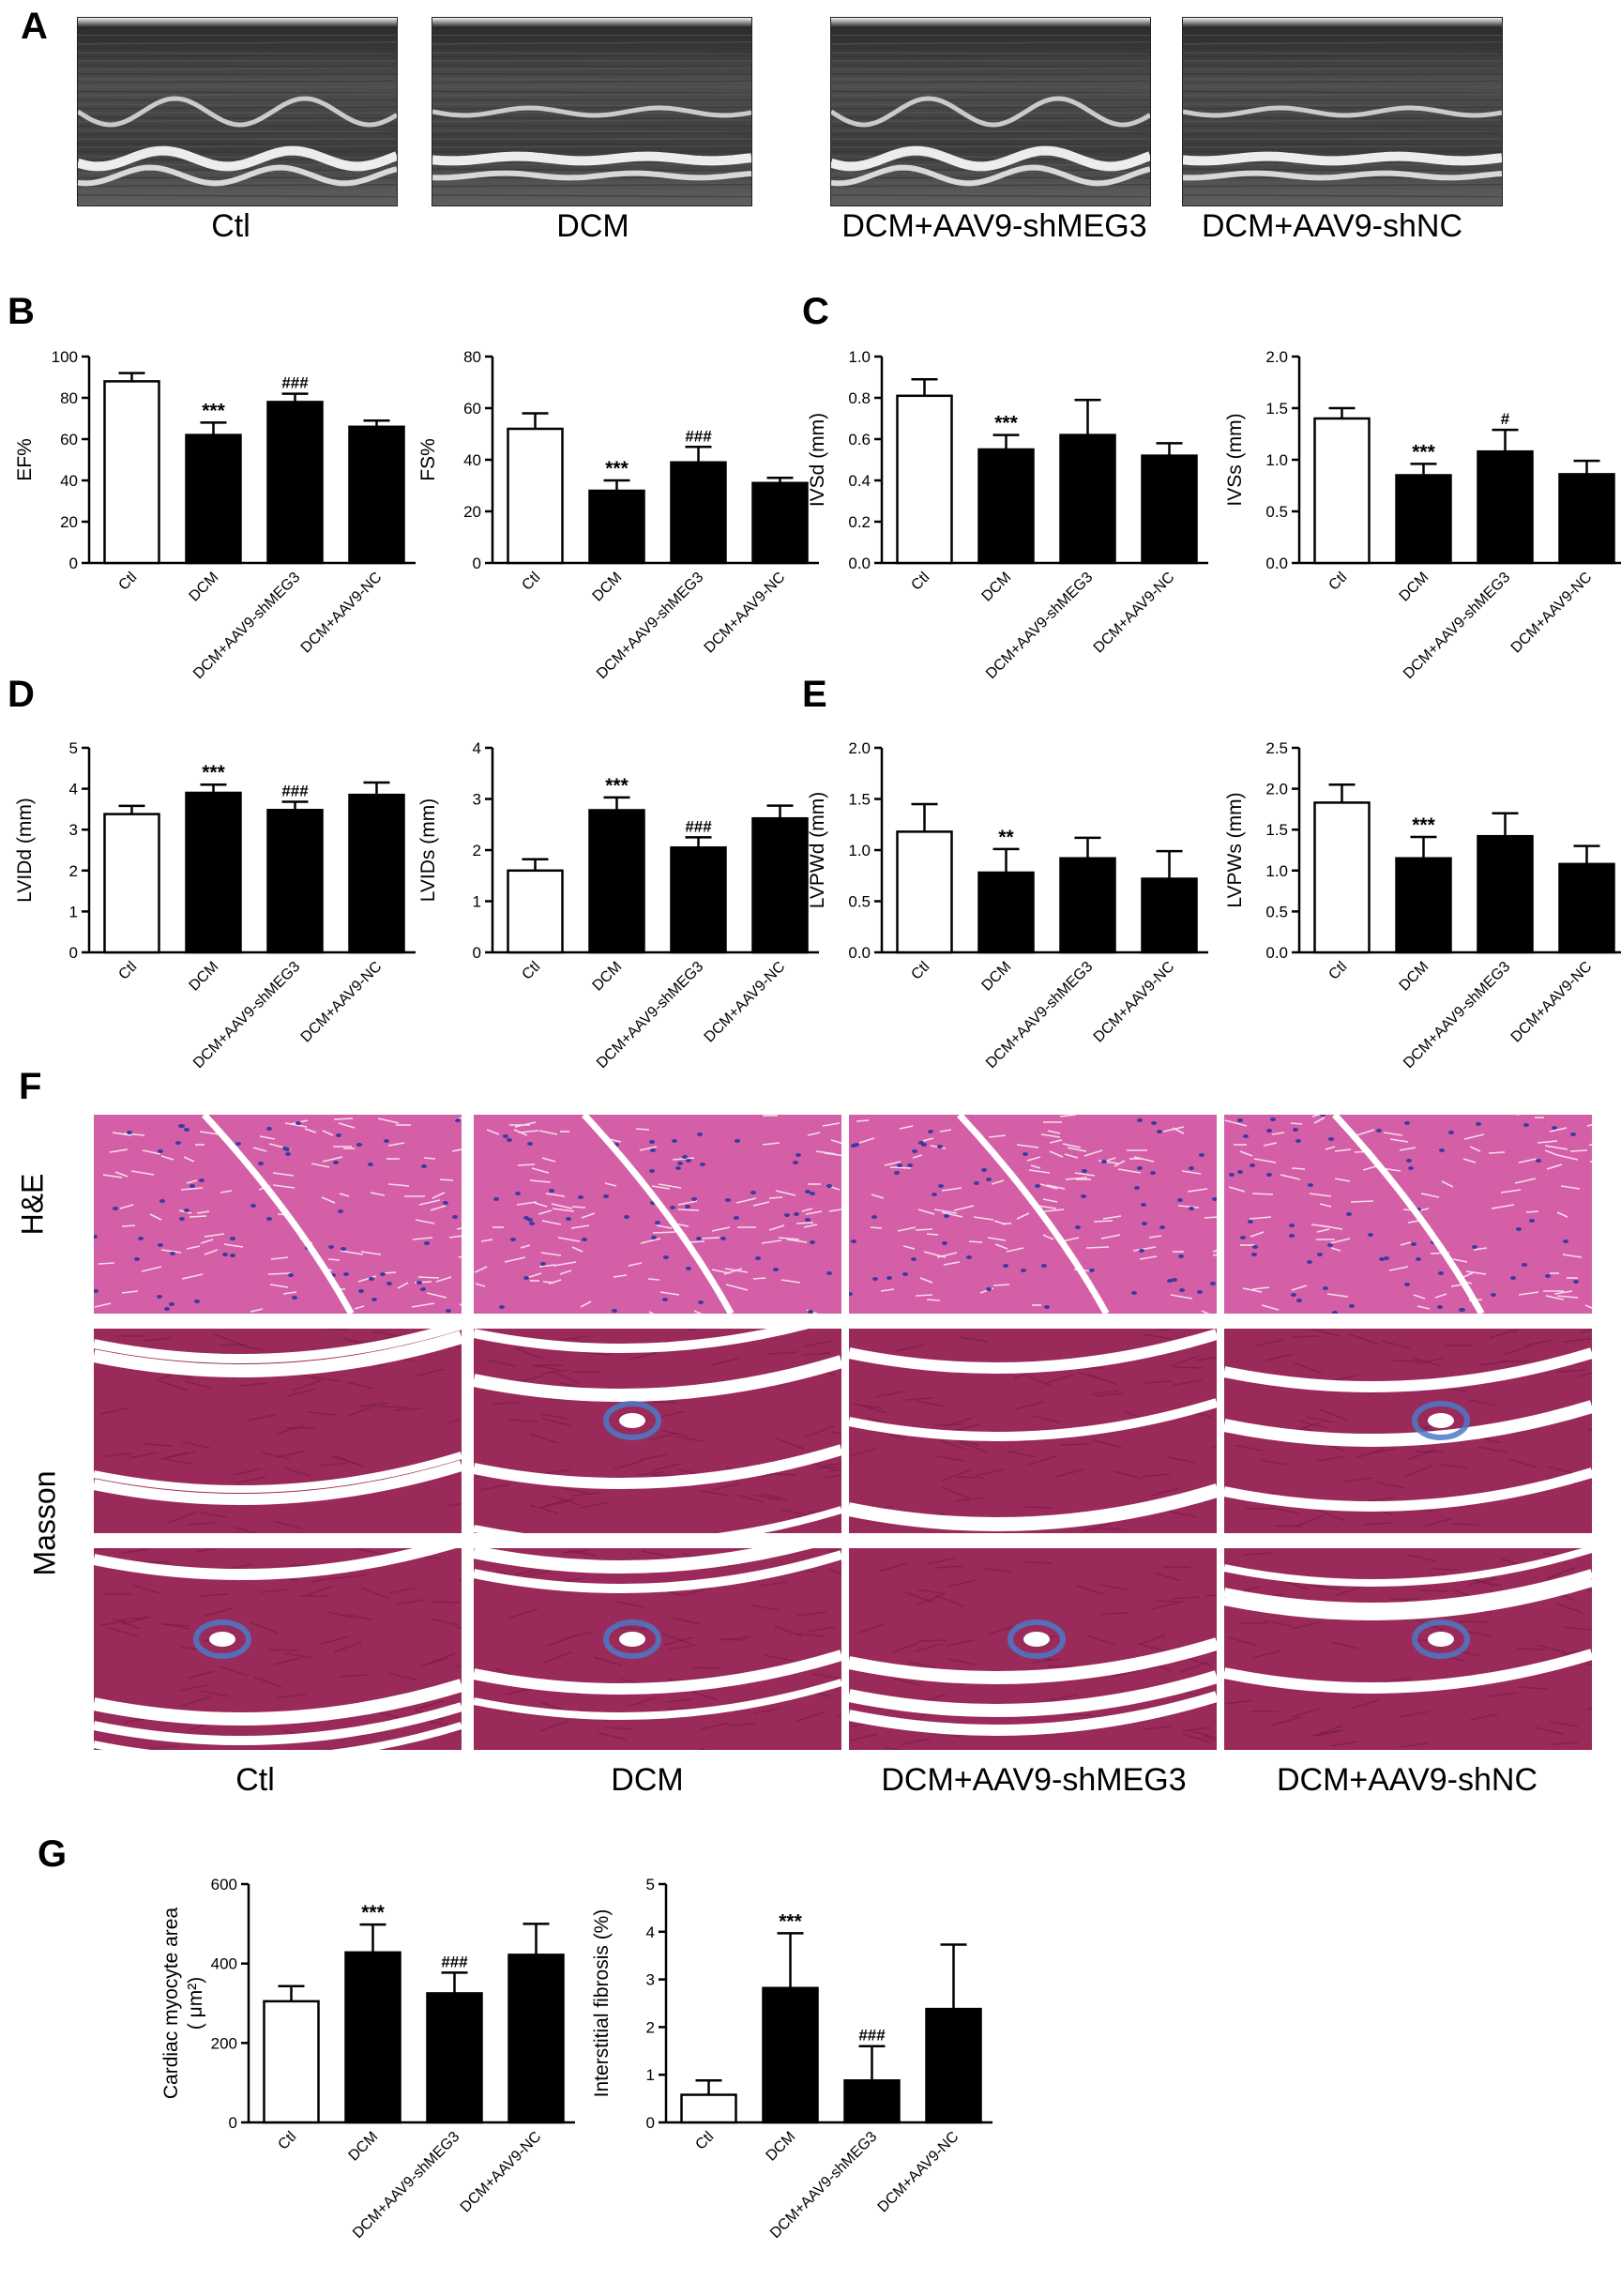 The image size is (1621, 2296). What do you see at coordinates (477, 800) in the screenshot?
I see `y-tick-label: 3` at bounding box center [477, 800].